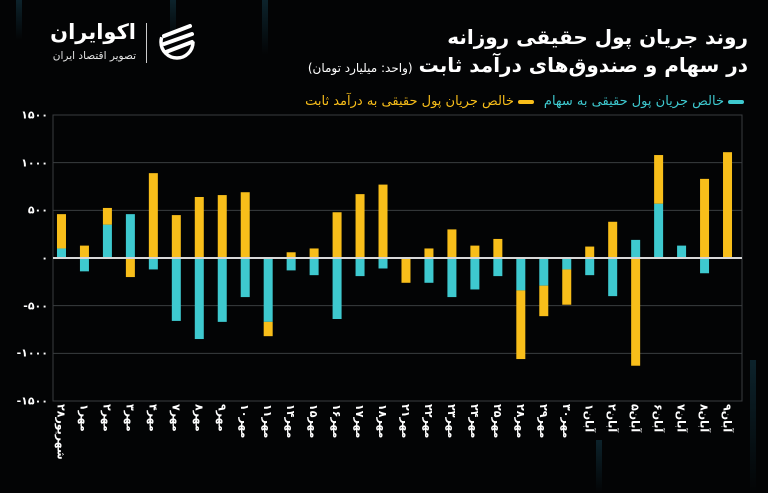  What do you see at coordinates (520, 421) in the screenshot?
I see `x-tick-label: مهر۲۸` at bounding box center [520, 421].